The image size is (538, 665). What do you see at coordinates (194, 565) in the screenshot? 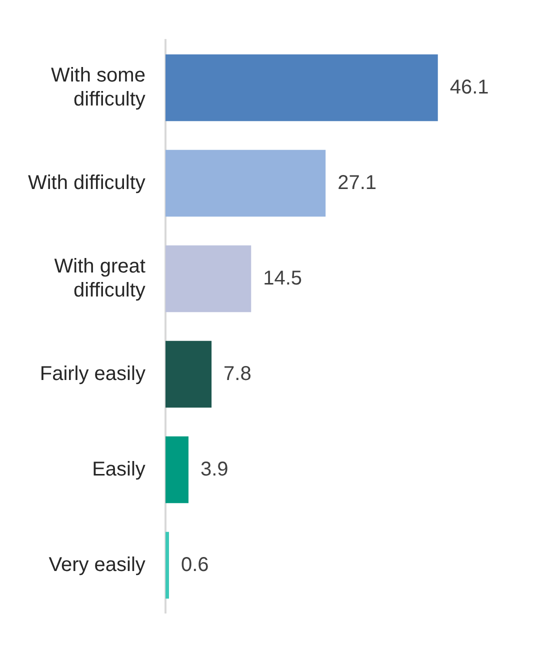
I see `data-label: 0.6` at bounding box center [194, 565].